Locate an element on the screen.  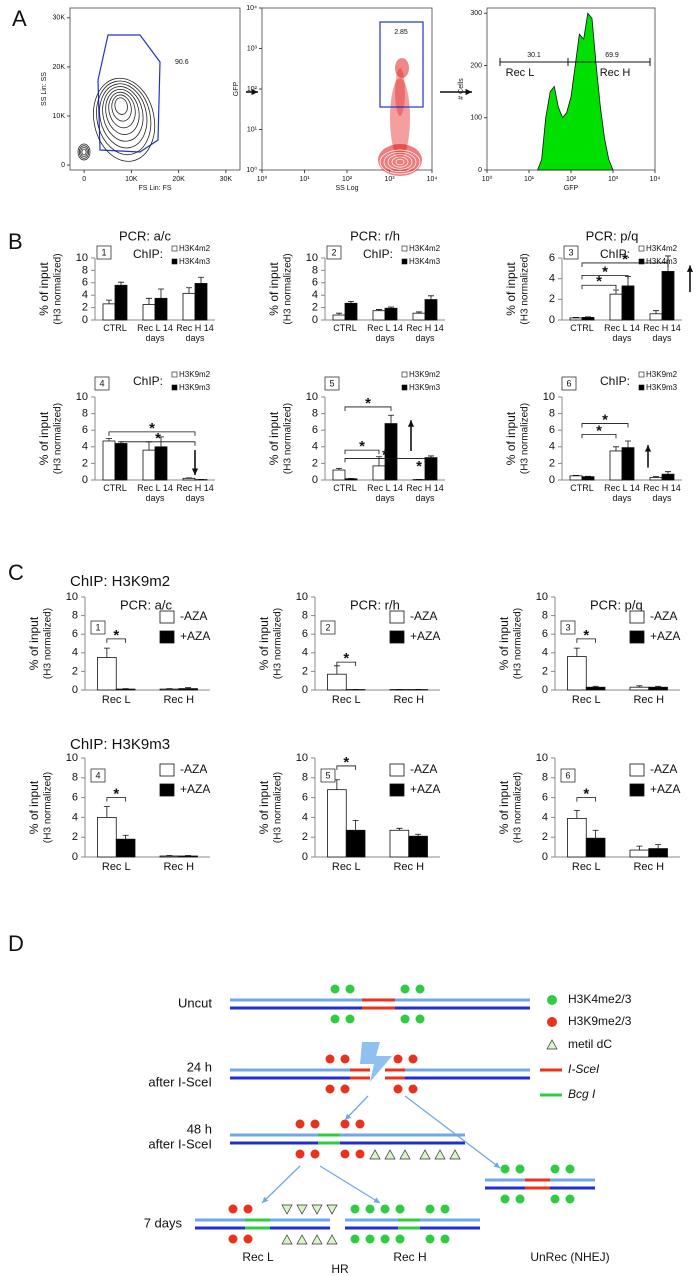
y-tick-label: 2 is located at coordinates (75, 671).